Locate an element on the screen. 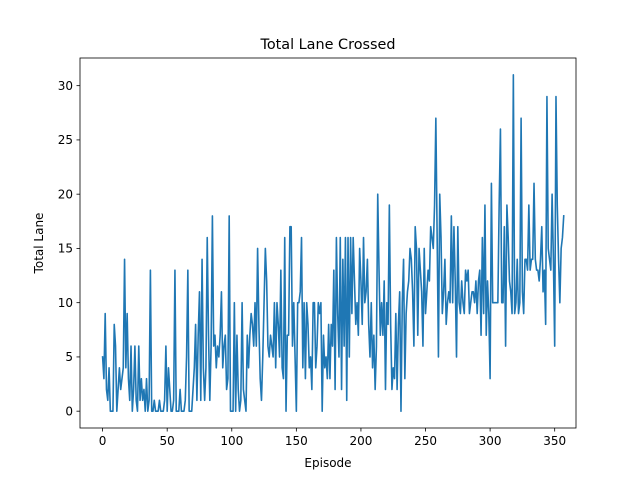 This screenshot has width=640, height=480. y-tick-label: 25 is located at coordinates (65, 140).